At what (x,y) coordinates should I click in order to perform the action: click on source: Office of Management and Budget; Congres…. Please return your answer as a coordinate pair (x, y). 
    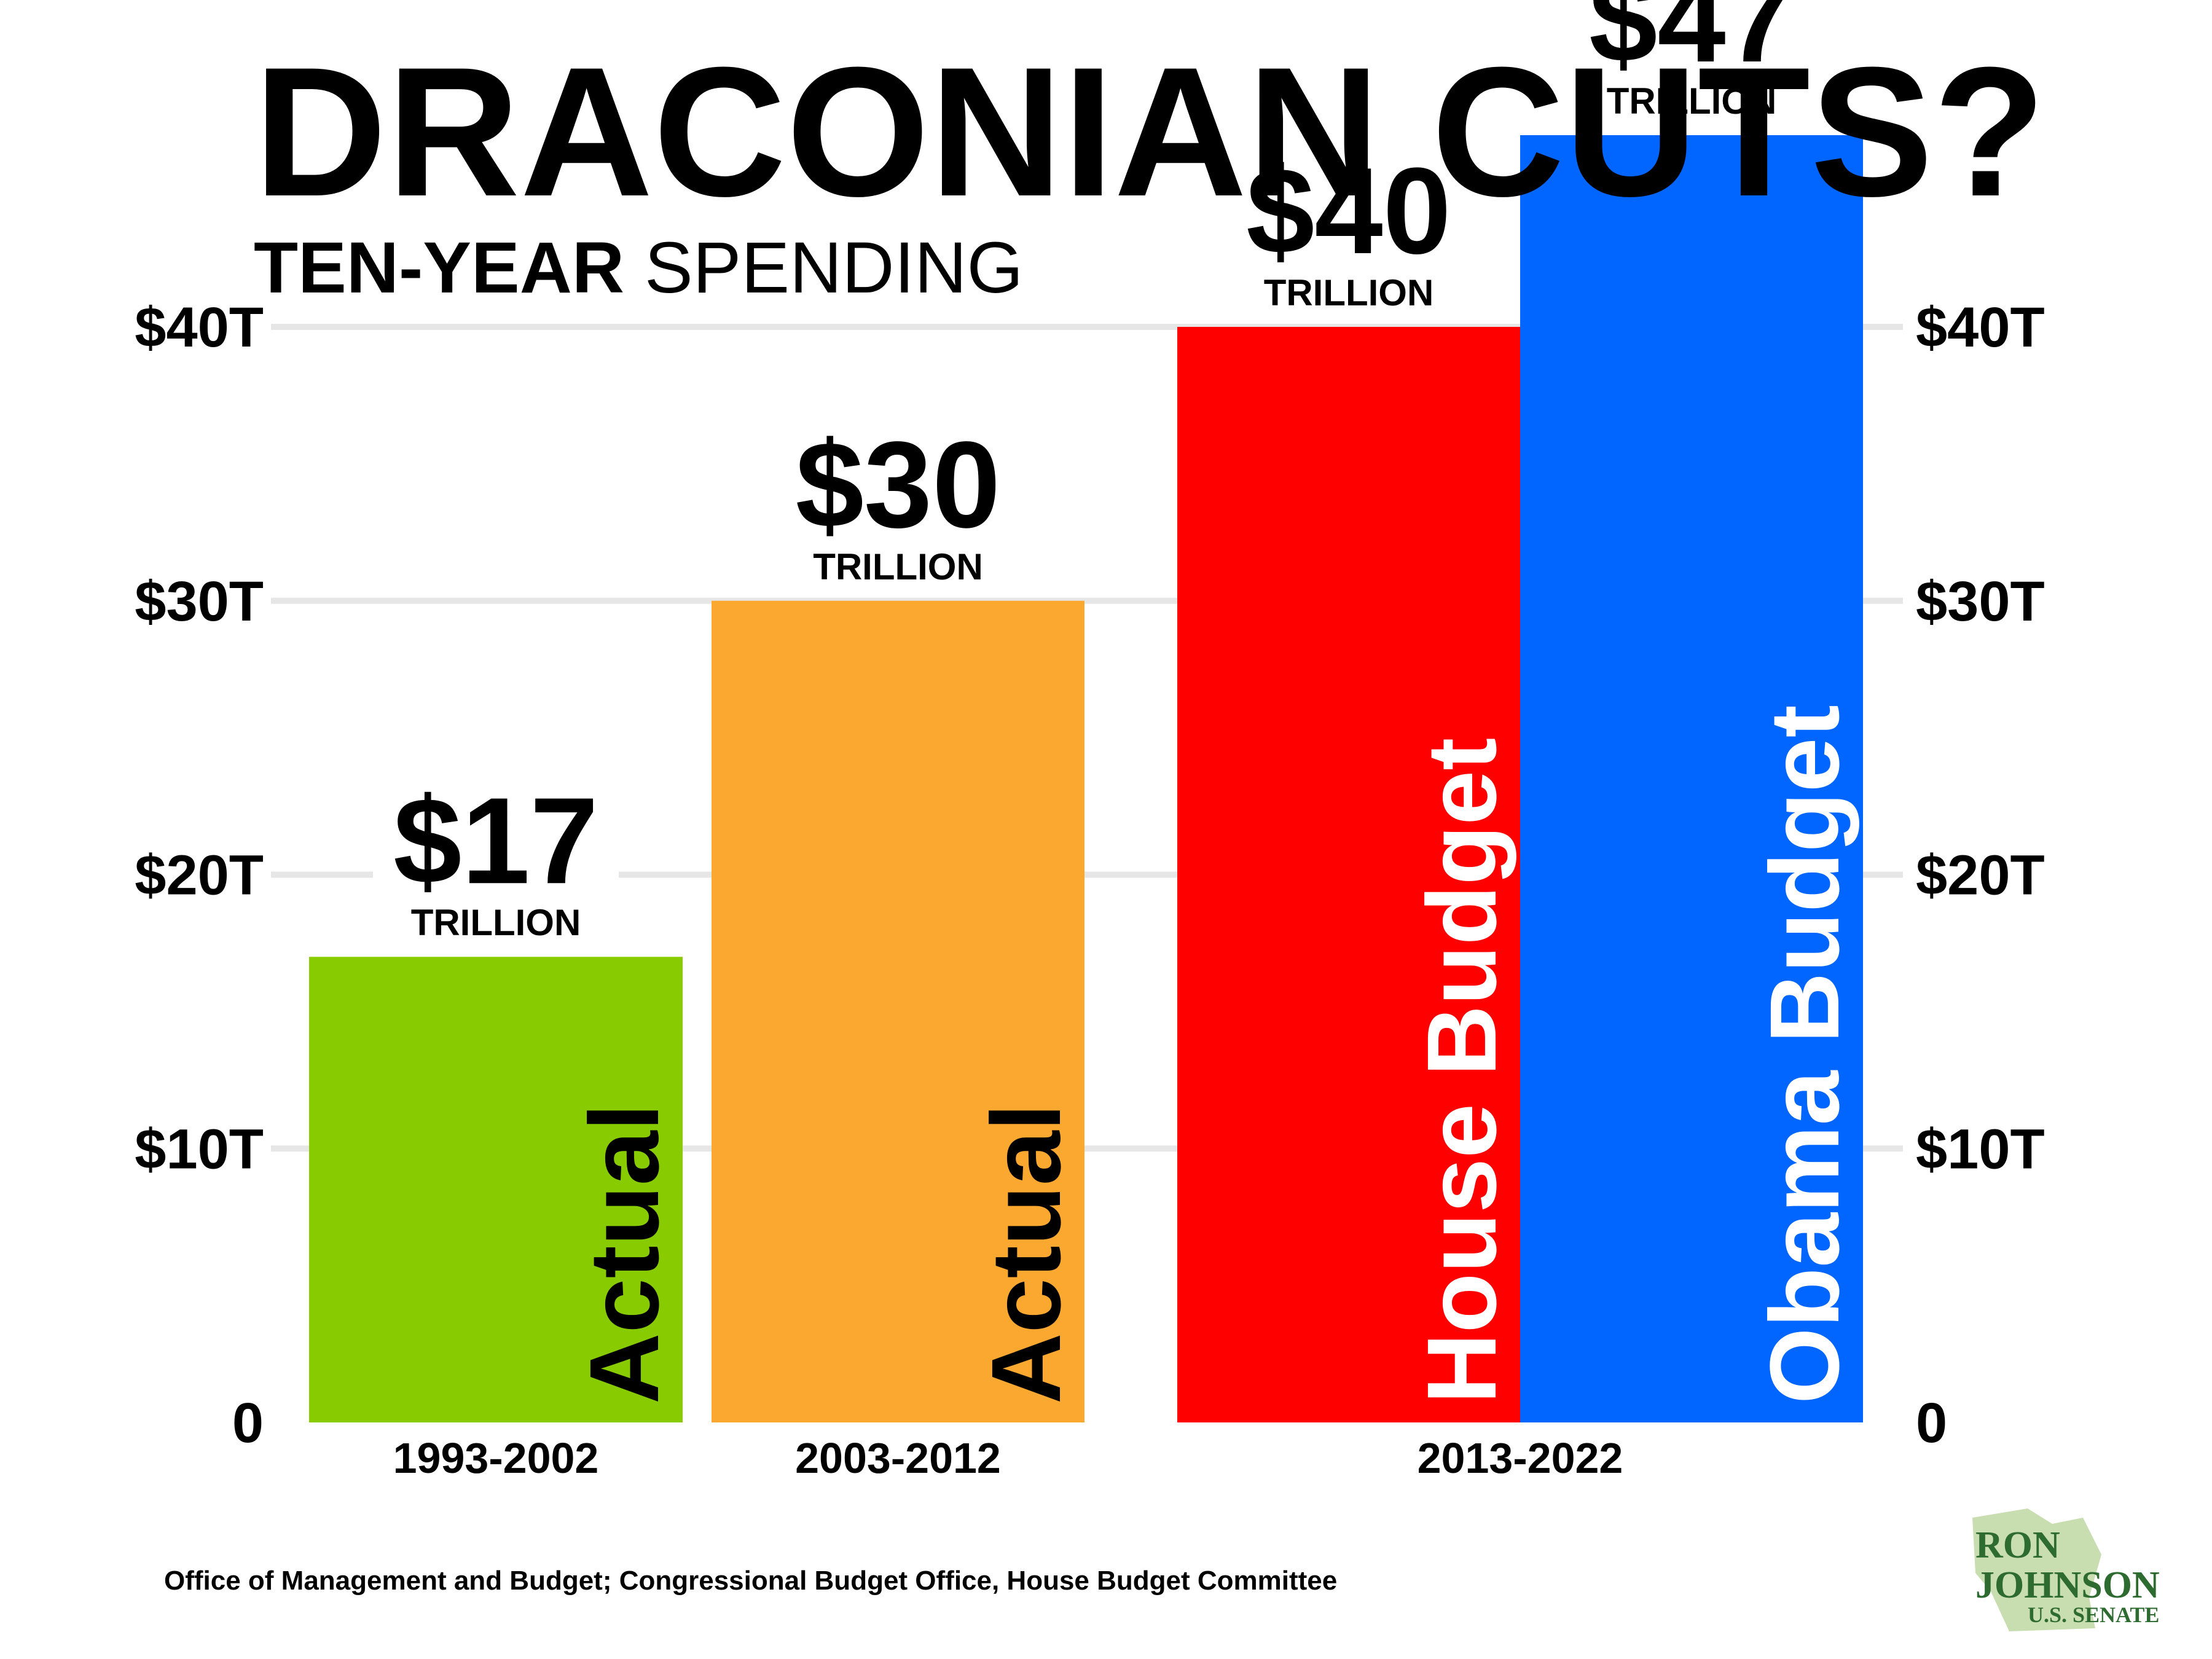
    Looking at the image, I should click on (750, 1581).